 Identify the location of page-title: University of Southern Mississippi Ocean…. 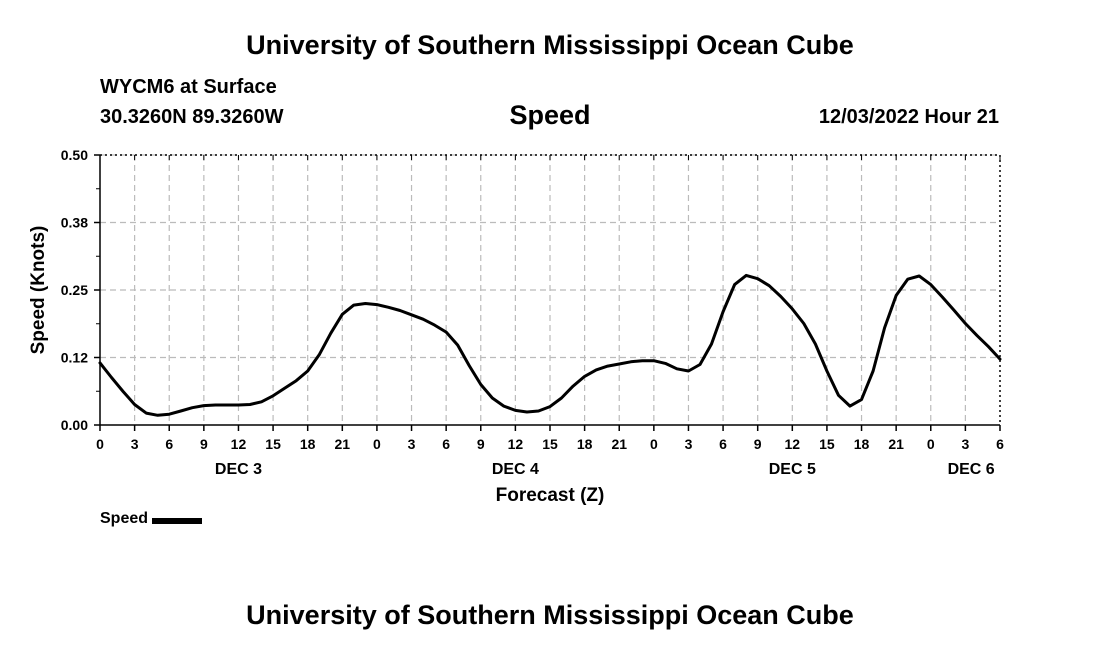
(550, 45).